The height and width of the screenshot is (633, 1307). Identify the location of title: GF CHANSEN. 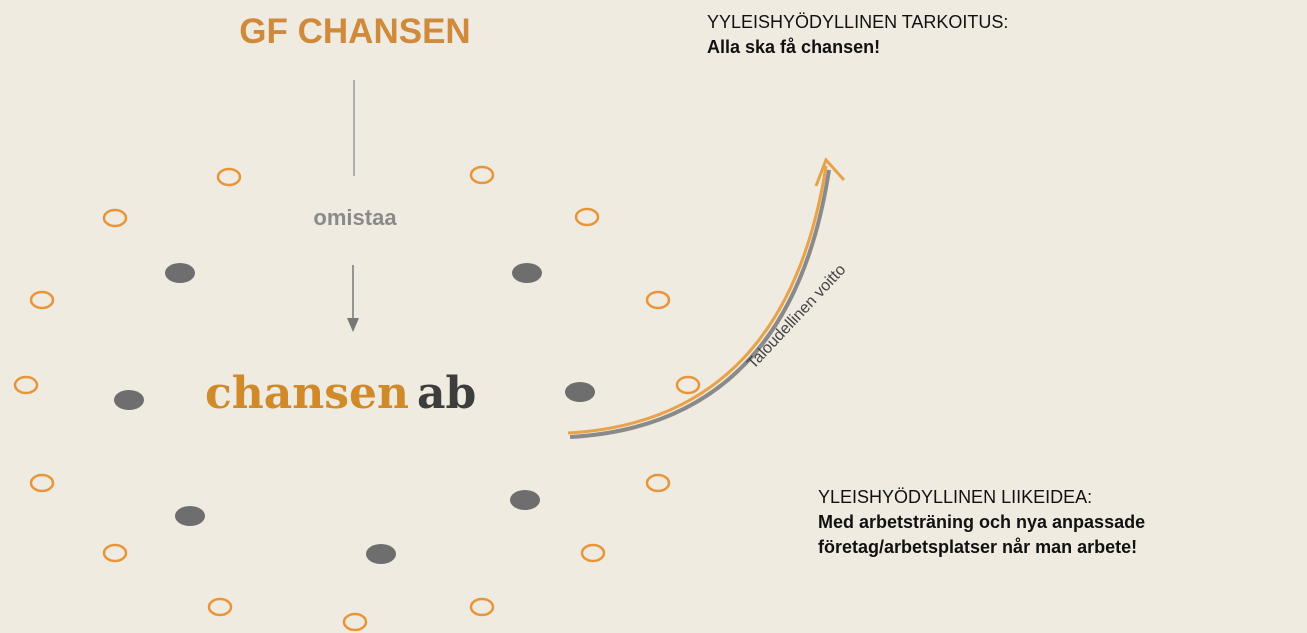
(354, 31).